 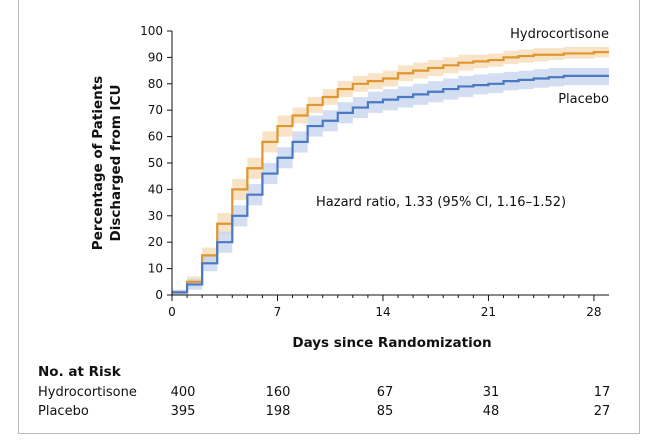 What do you see at coordinates (602, 411) in the screenshot?
I see `risk-cell-day-28: 27` at bounding box center [602, 411].